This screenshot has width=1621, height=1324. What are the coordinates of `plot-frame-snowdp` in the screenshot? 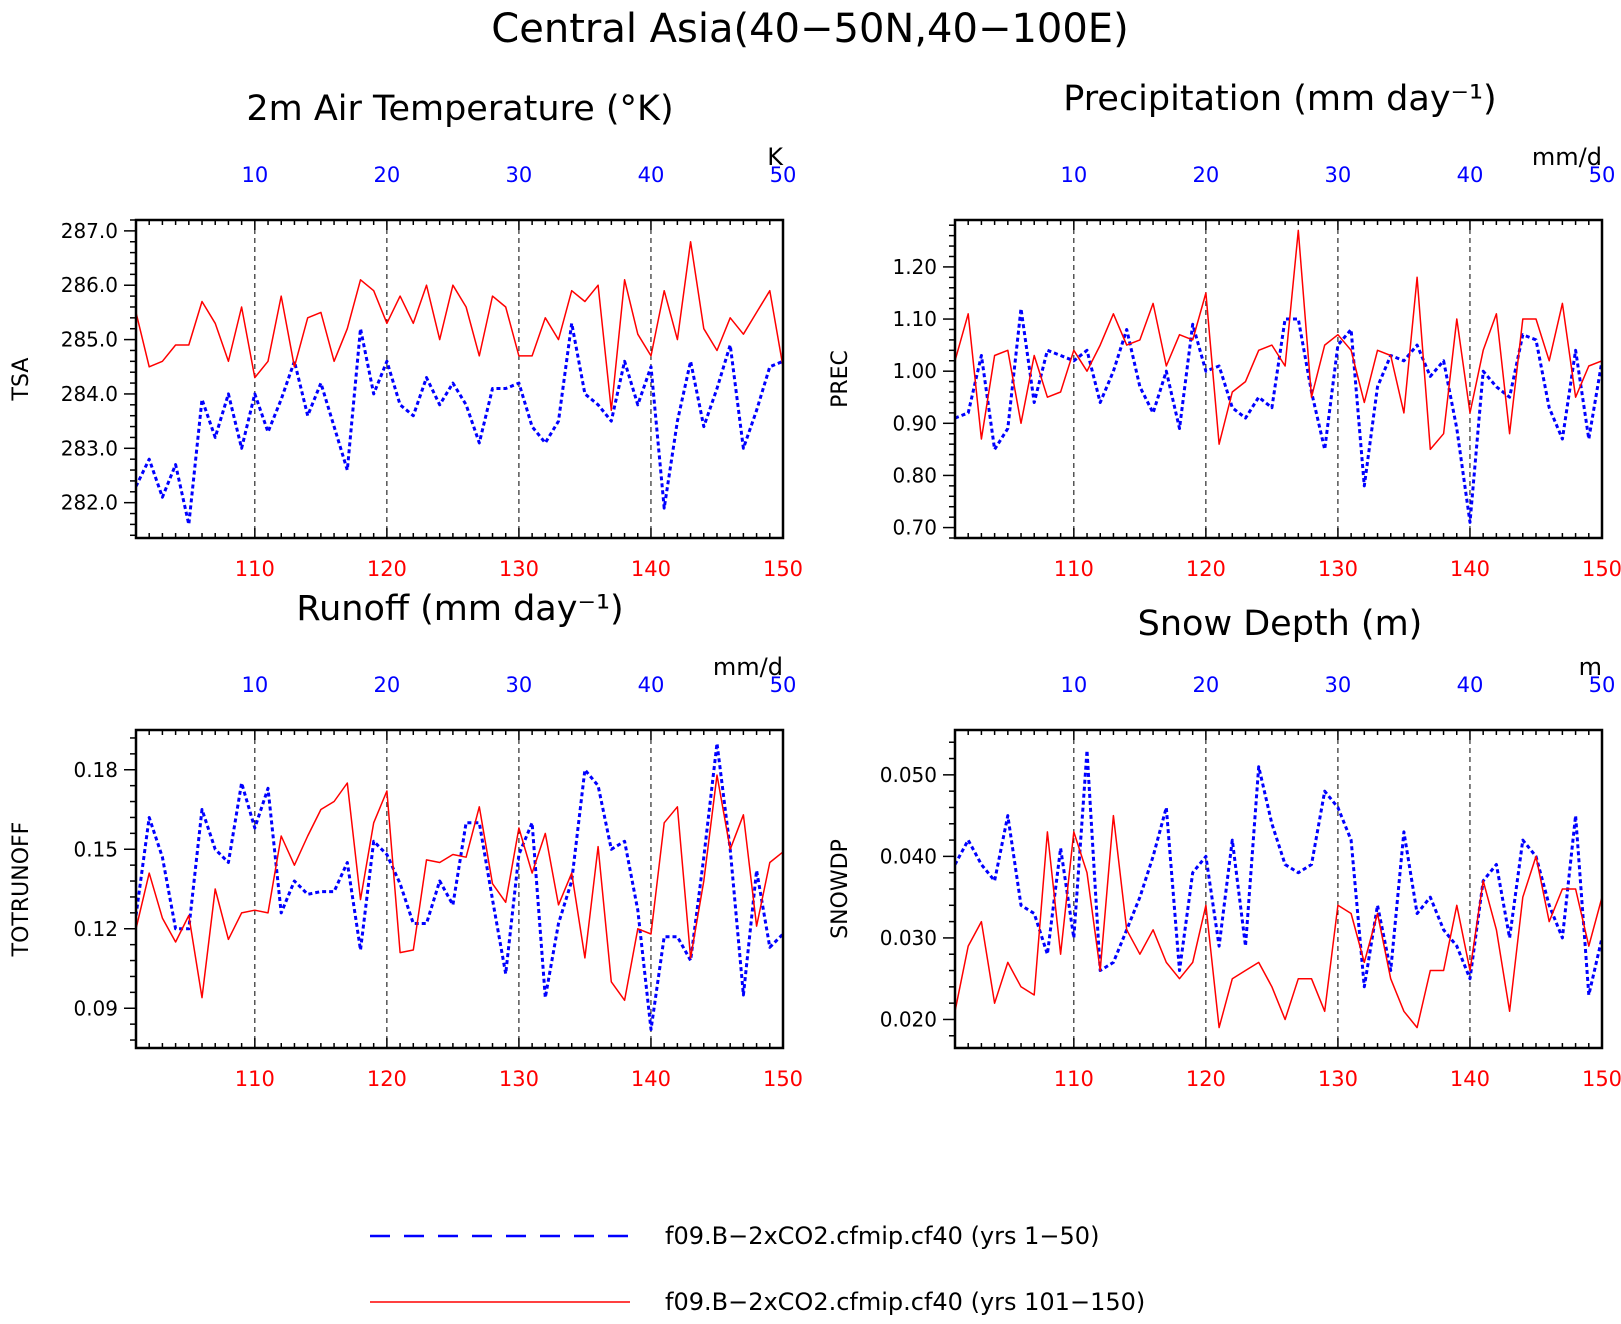 It's located at (1278, 889).